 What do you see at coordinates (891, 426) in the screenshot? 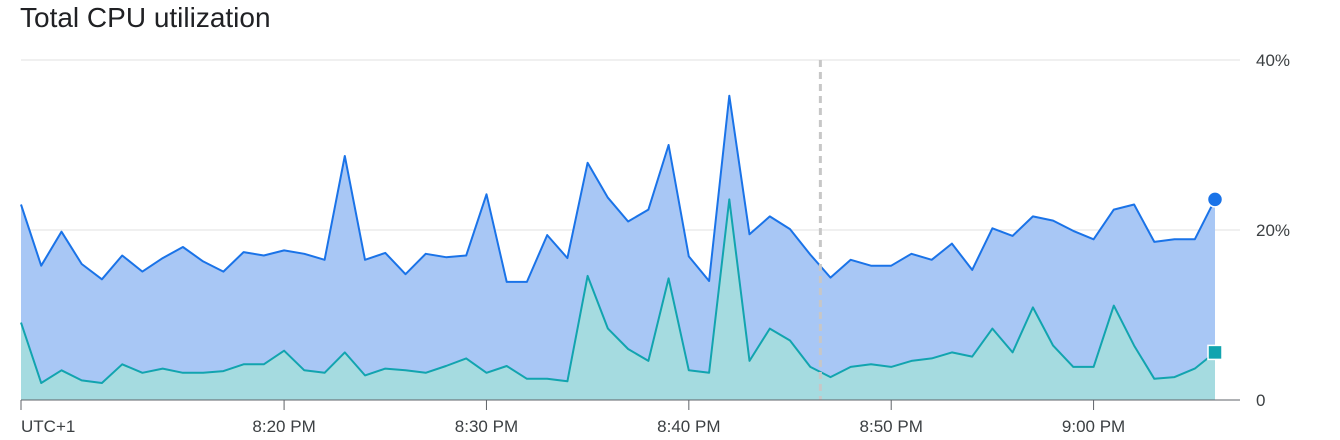
I see `x-tick-label: 8:50 PM` at bounding box center [891, 426].